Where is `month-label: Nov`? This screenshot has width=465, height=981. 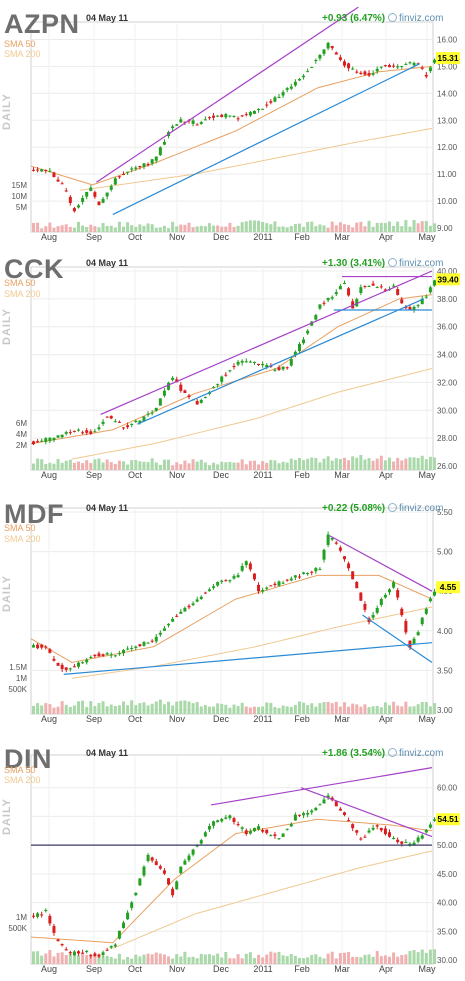 month-label: Nov is located at coordinates (177, 475).